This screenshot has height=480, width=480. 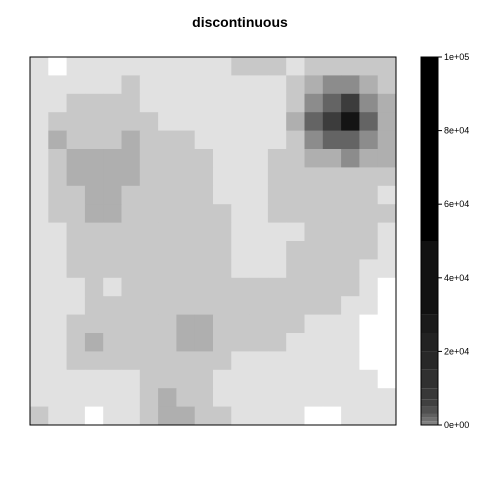 I want to click on colorbar, so click(x=429, y=241).